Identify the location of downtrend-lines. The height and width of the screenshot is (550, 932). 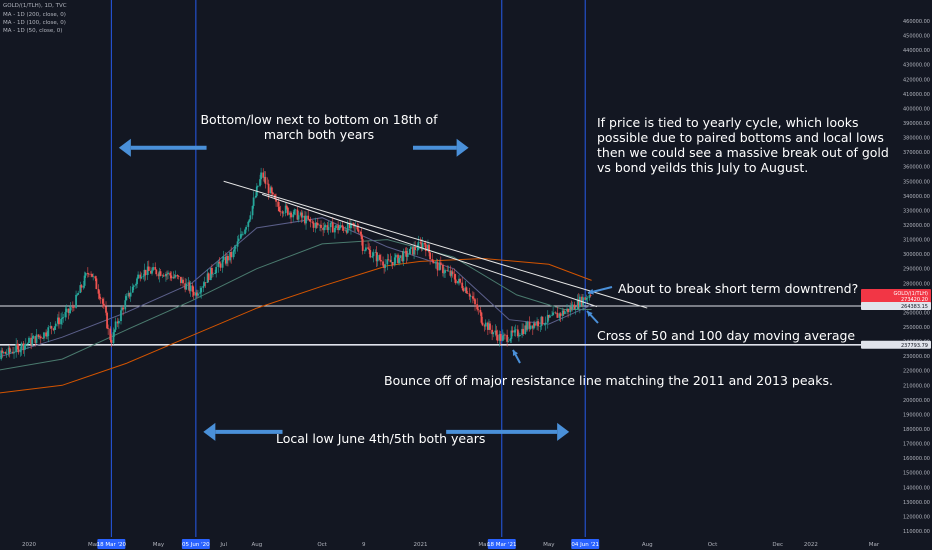
(435, 244).